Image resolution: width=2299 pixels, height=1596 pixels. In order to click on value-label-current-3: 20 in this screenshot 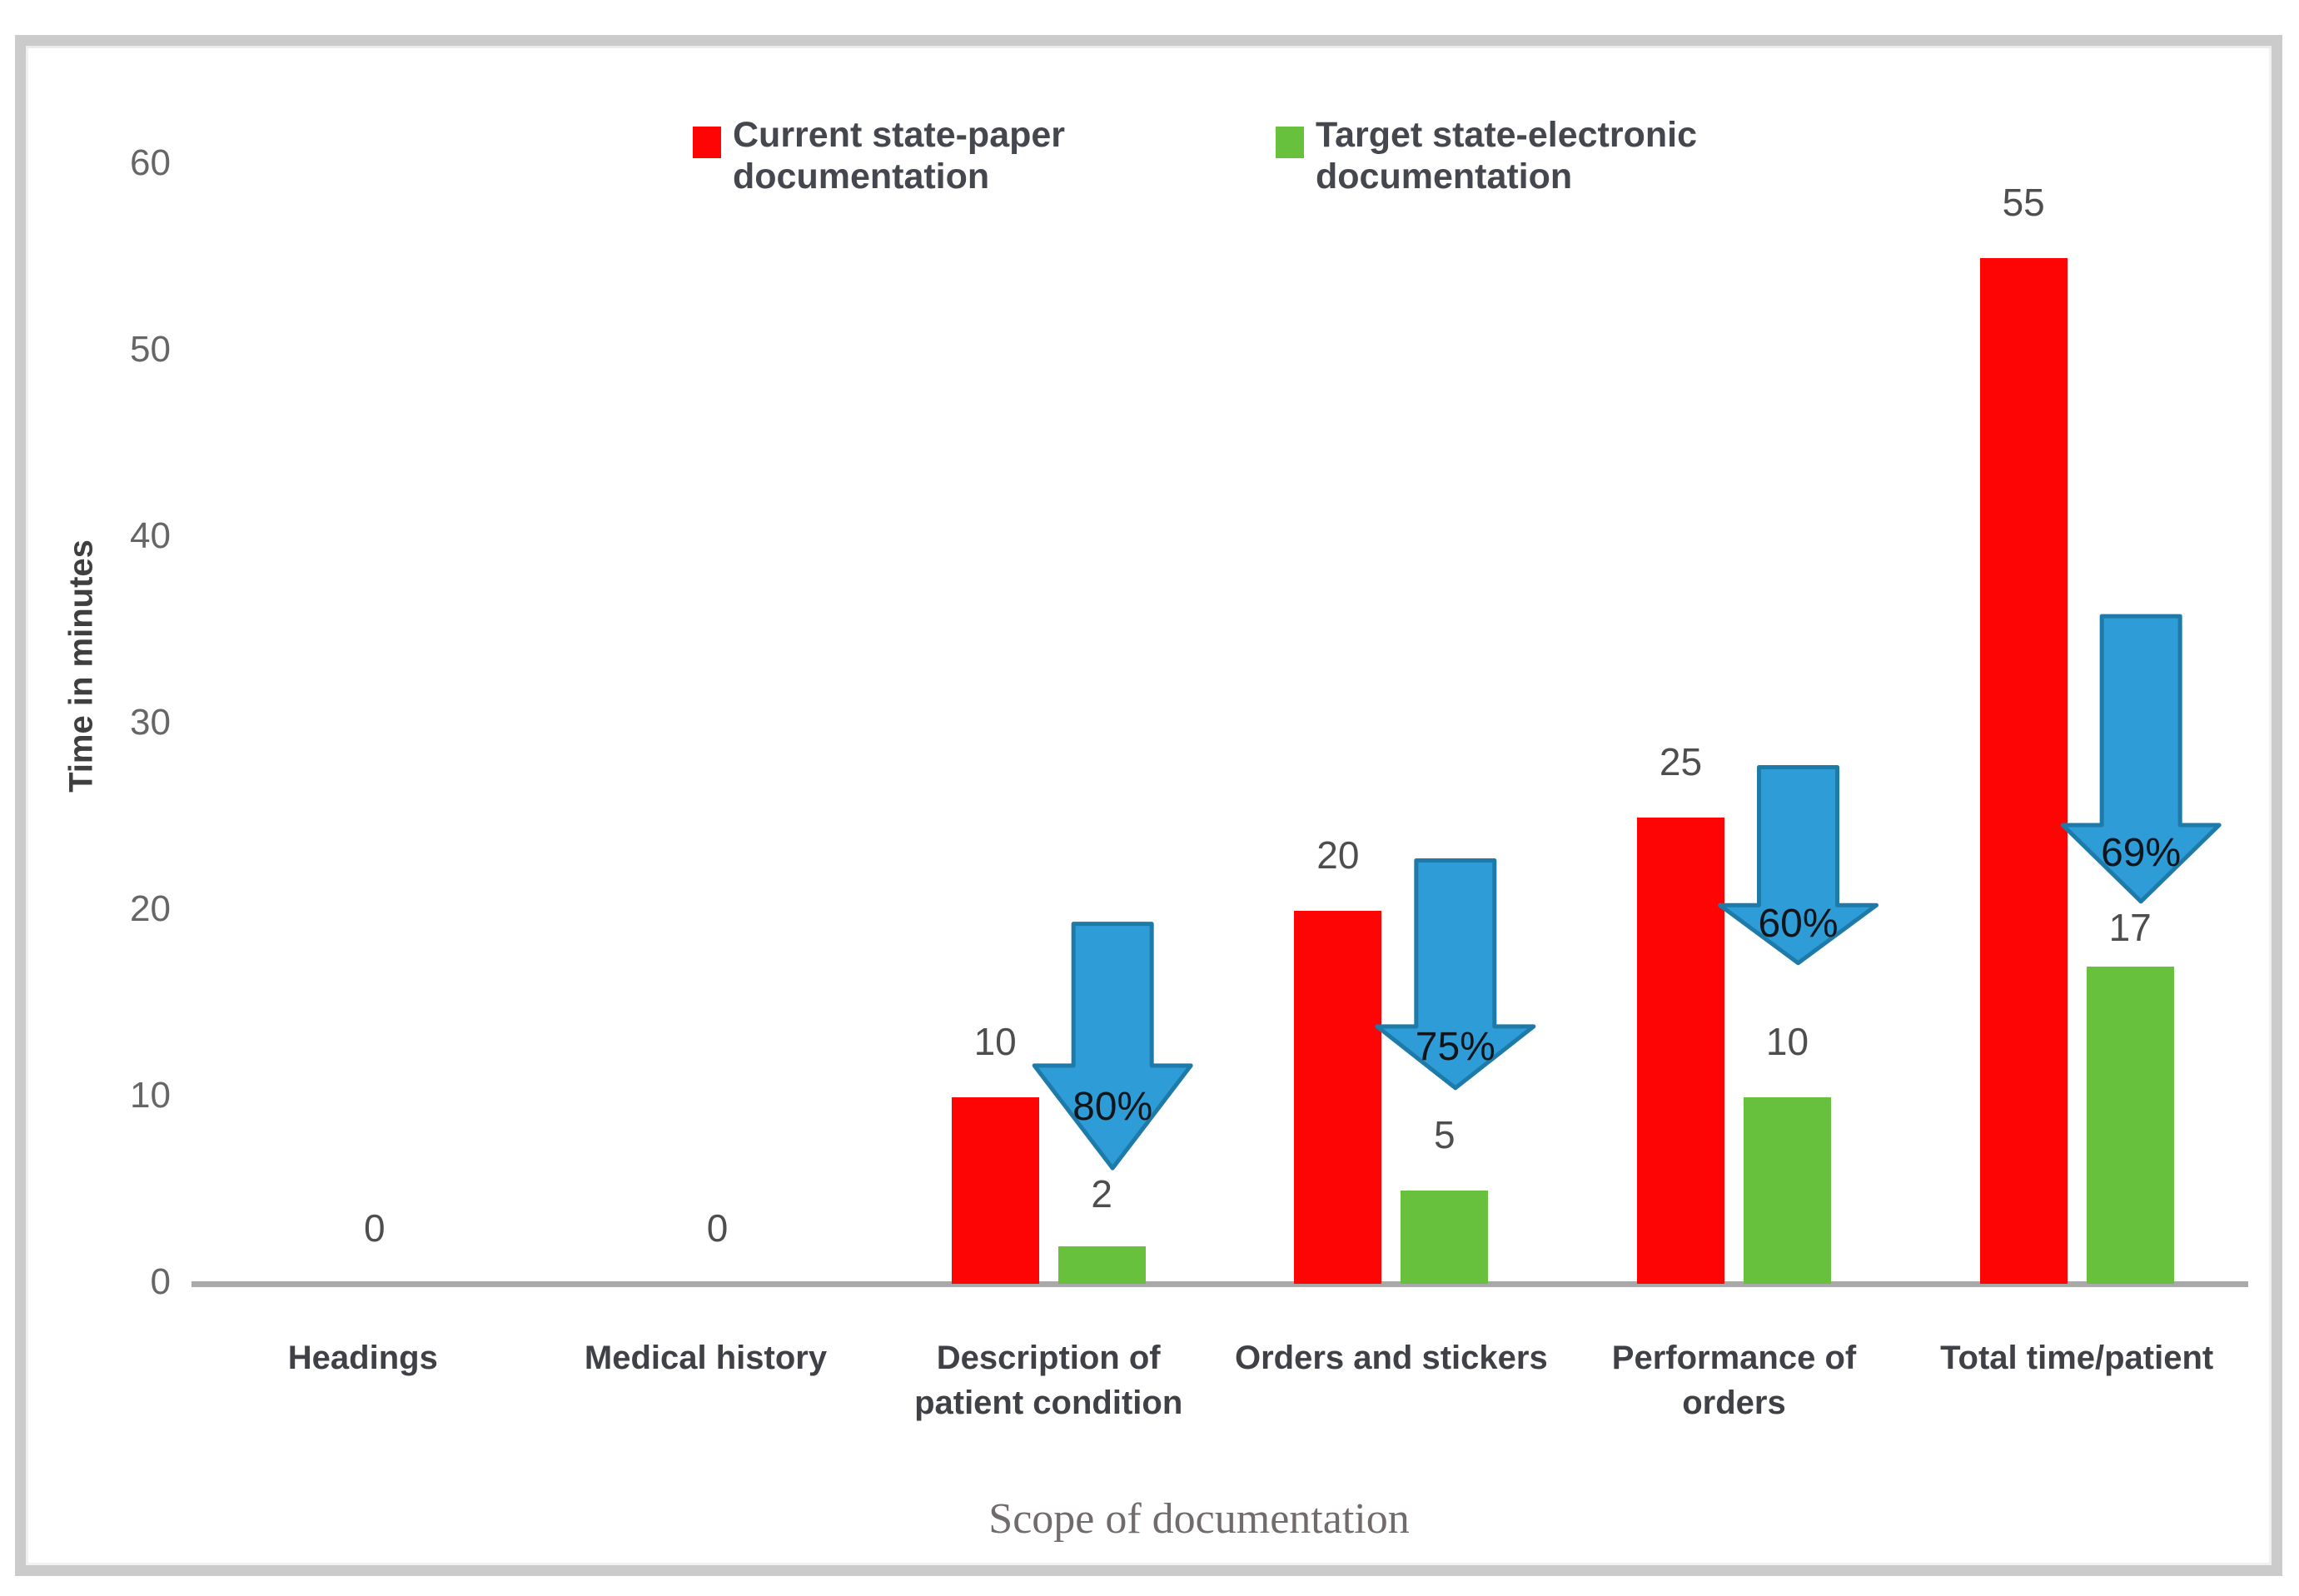, I will do `click(1338, 855)`.